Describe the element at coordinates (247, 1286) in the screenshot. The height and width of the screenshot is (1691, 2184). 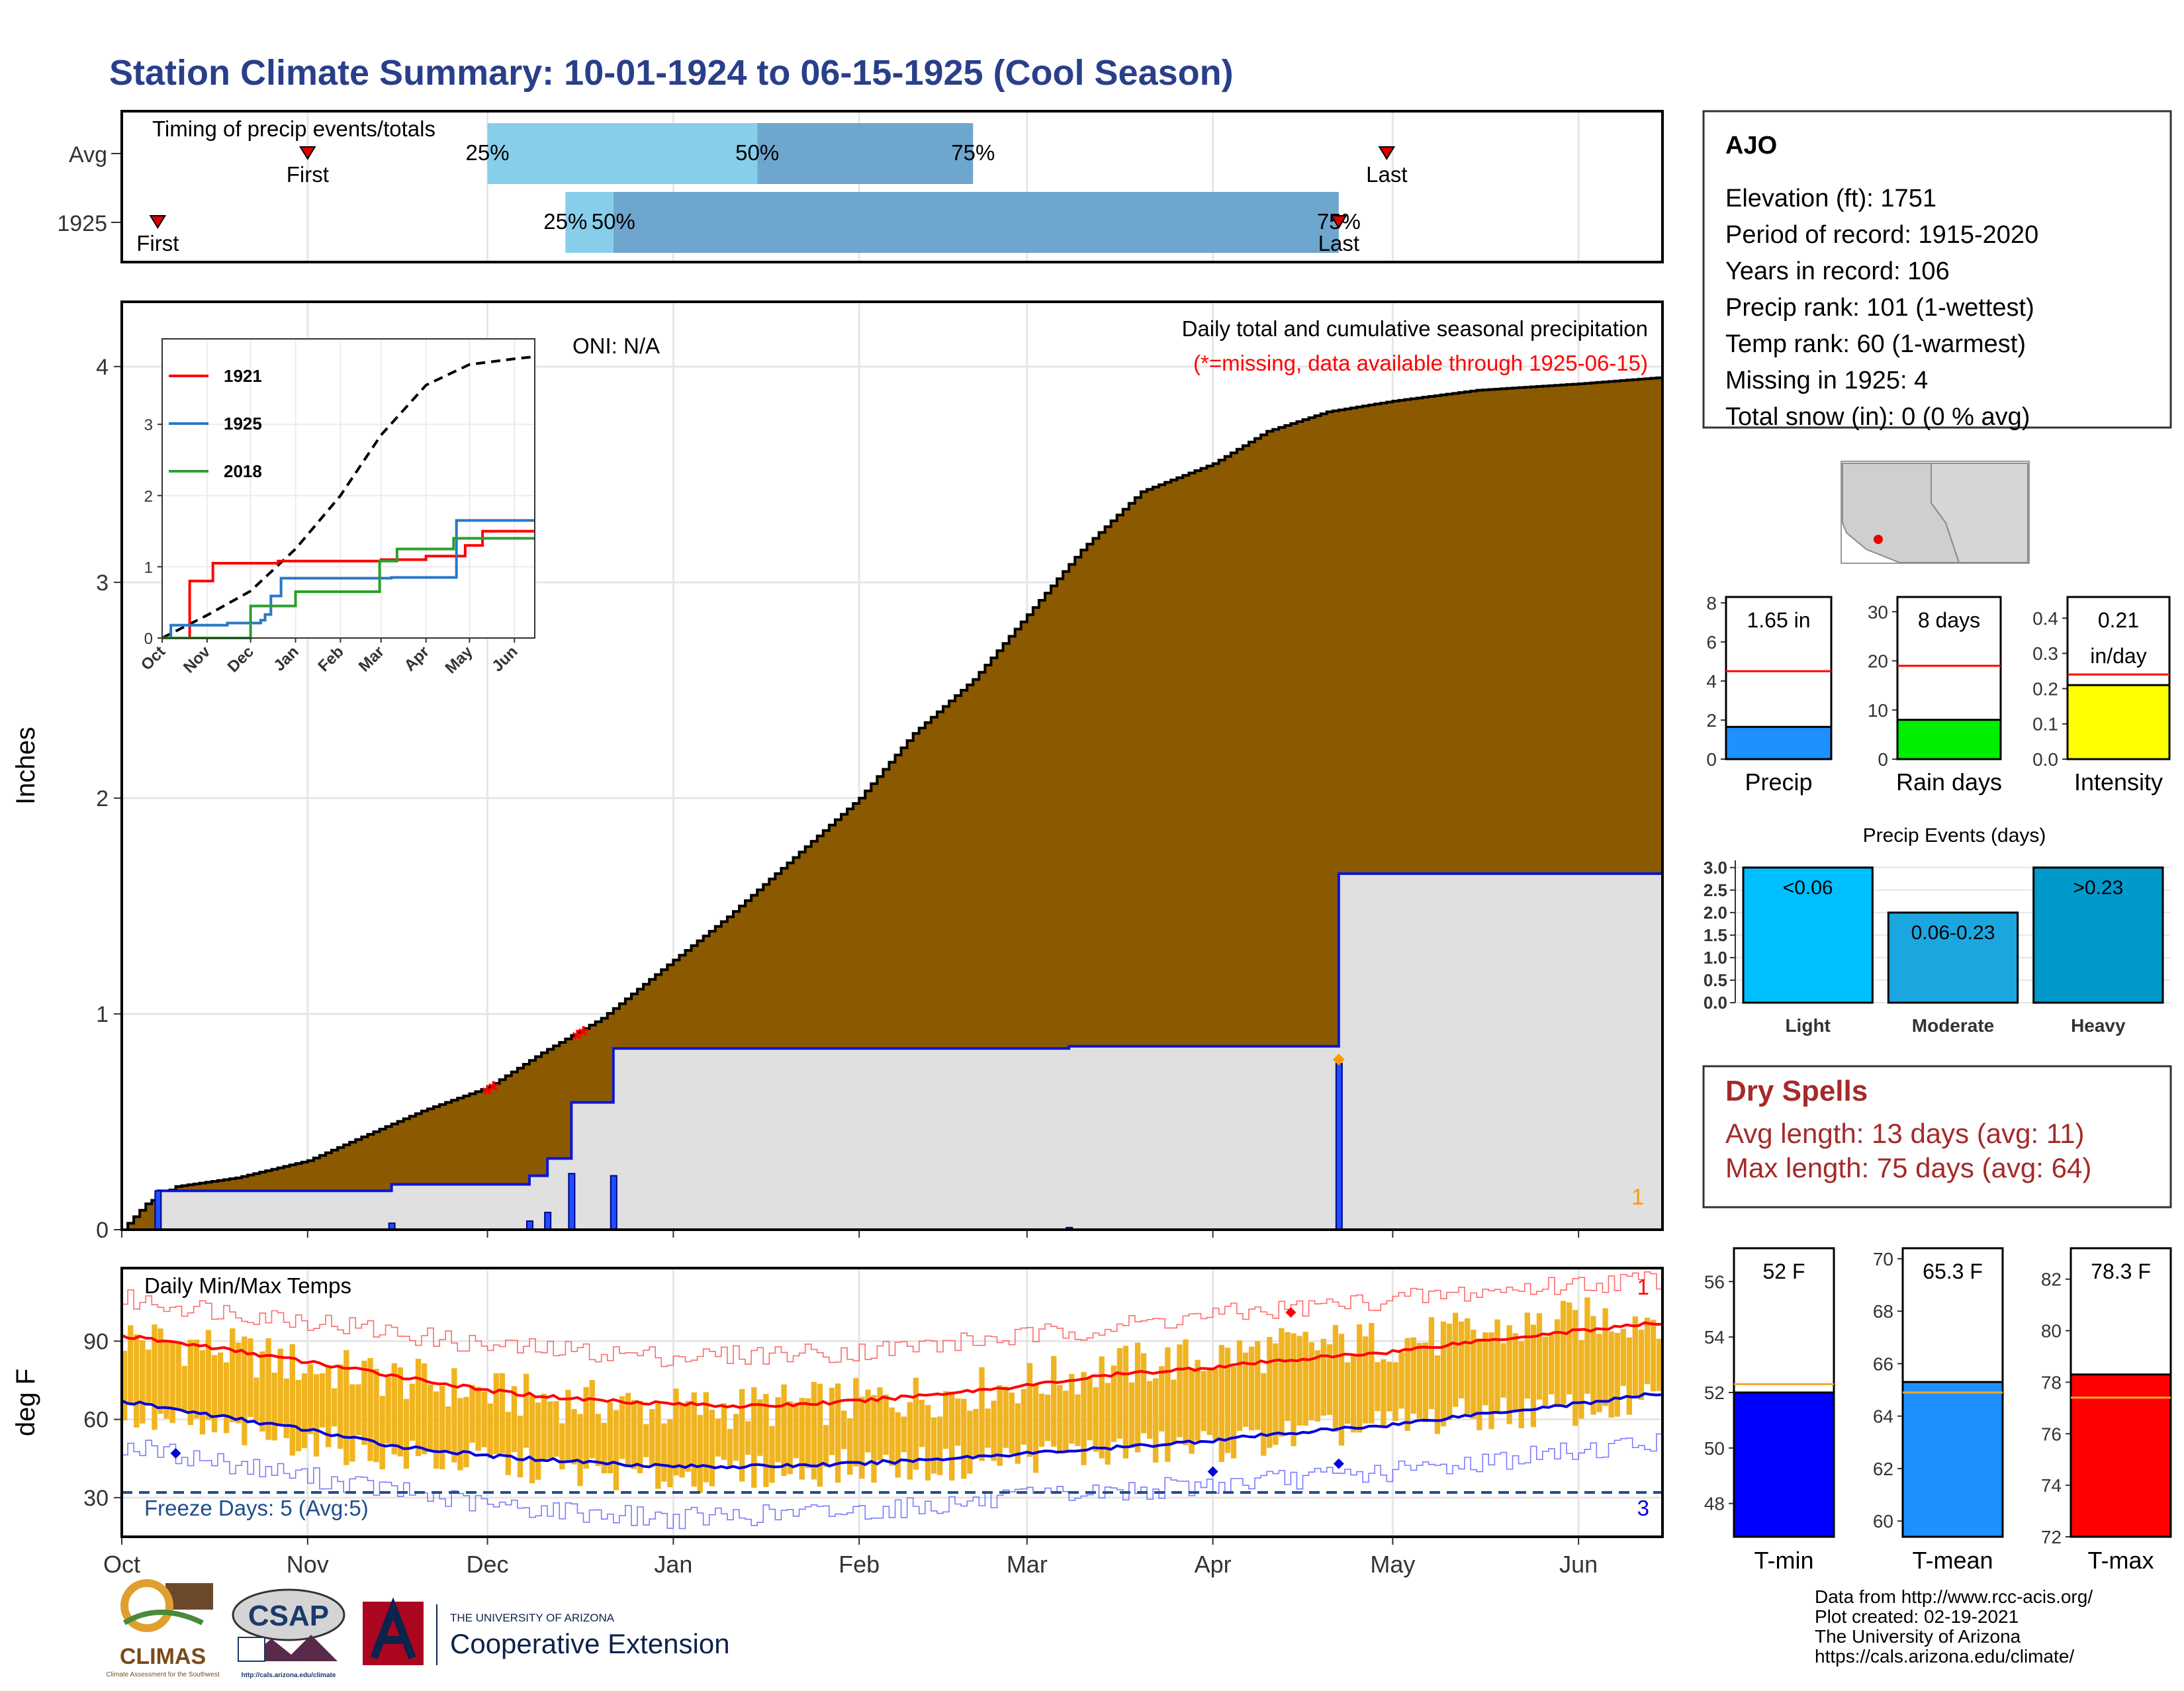
I see `temp-chart-title: Daily Min/Max Temps` at that location.